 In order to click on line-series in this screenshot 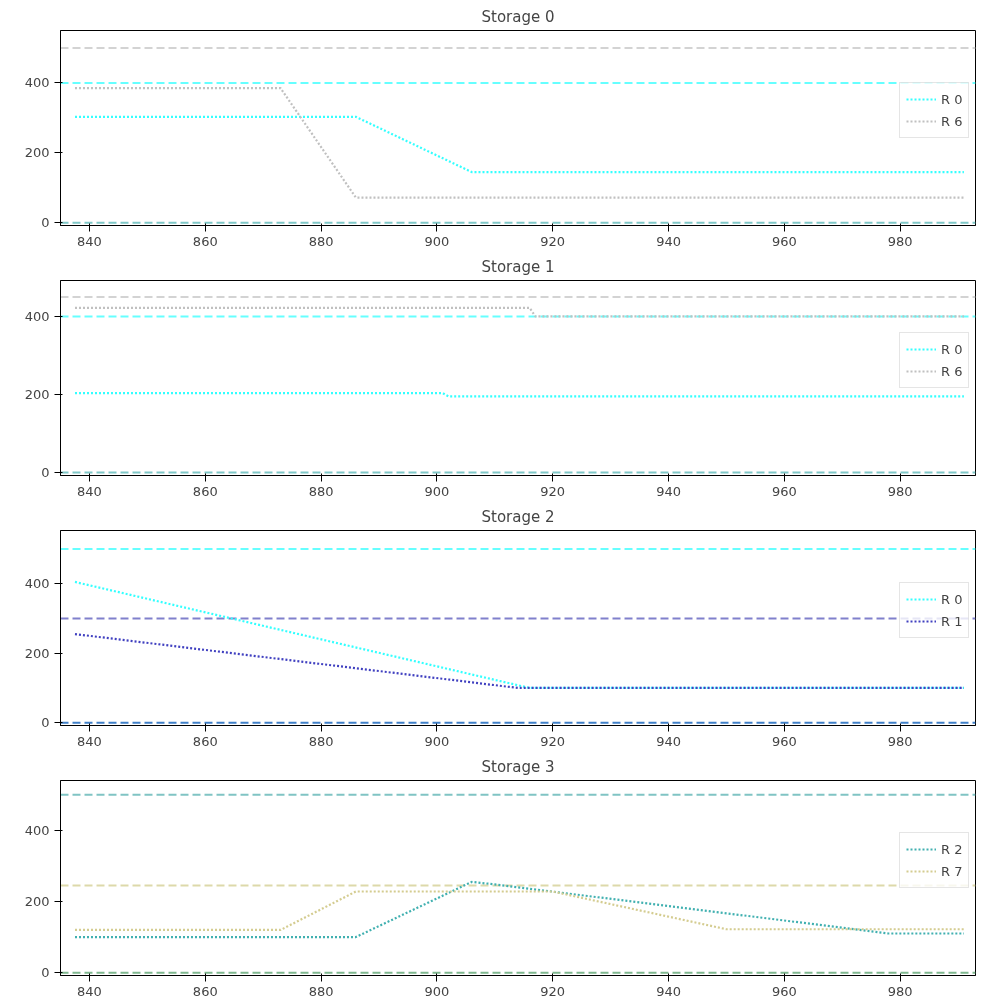, I will do `click(519, 909)`.